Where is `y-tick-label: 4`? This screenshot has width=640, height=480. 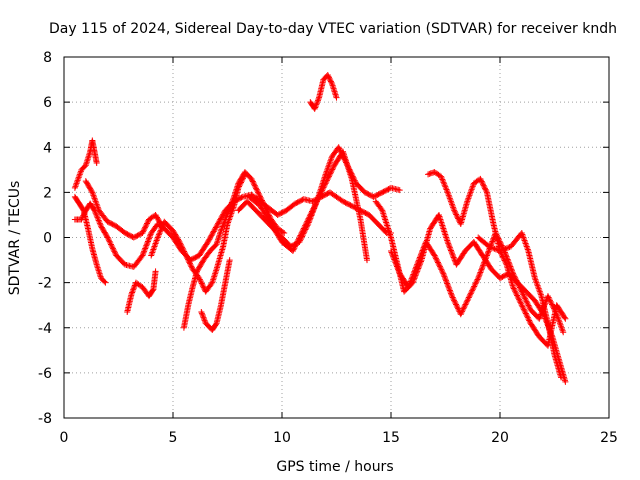
y-tick-label: 4 is located at coordinates (47, 148).